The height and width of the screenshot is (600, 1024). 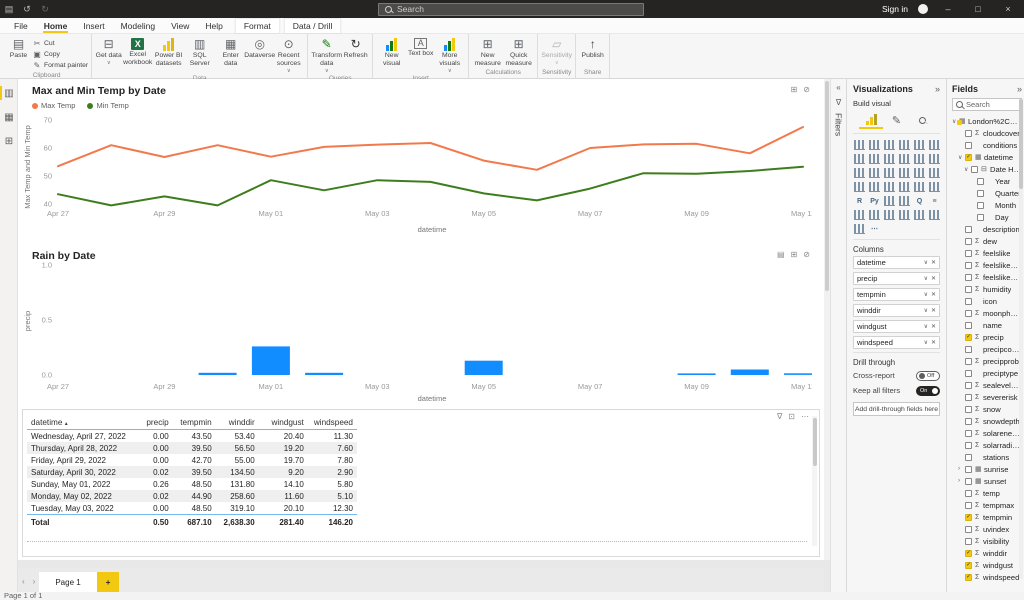 I want to click on analytics-tab, so click(x=922, y=120).